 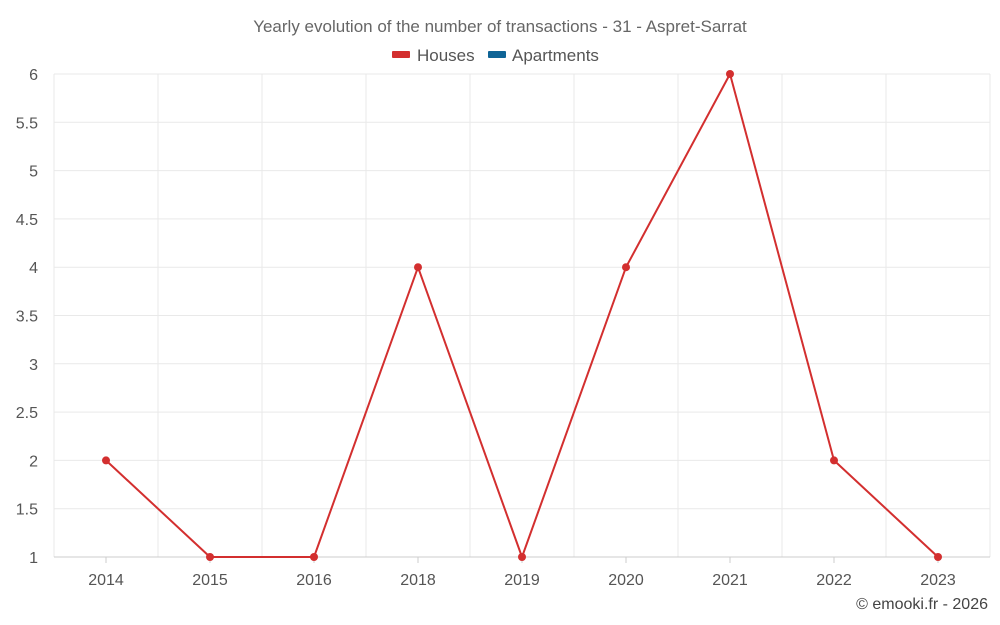 What do you see at coordinates (33, 75) in the screenshot?
I see `y-tick-label: 6` at bounding box center [33, 75].